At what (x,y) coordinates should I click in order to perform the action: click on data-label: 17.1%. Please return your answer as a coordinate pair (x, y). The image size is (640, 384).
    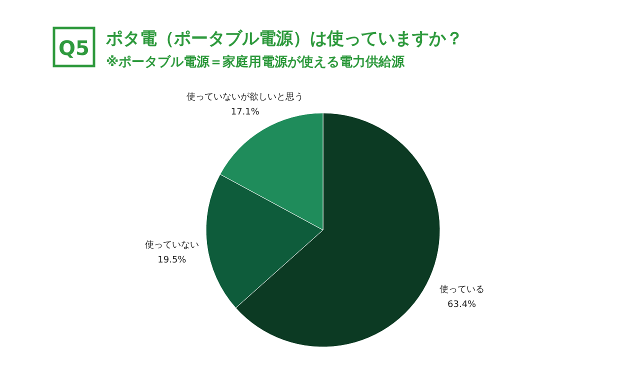
    Looking at the image, I should click on (245, 112).